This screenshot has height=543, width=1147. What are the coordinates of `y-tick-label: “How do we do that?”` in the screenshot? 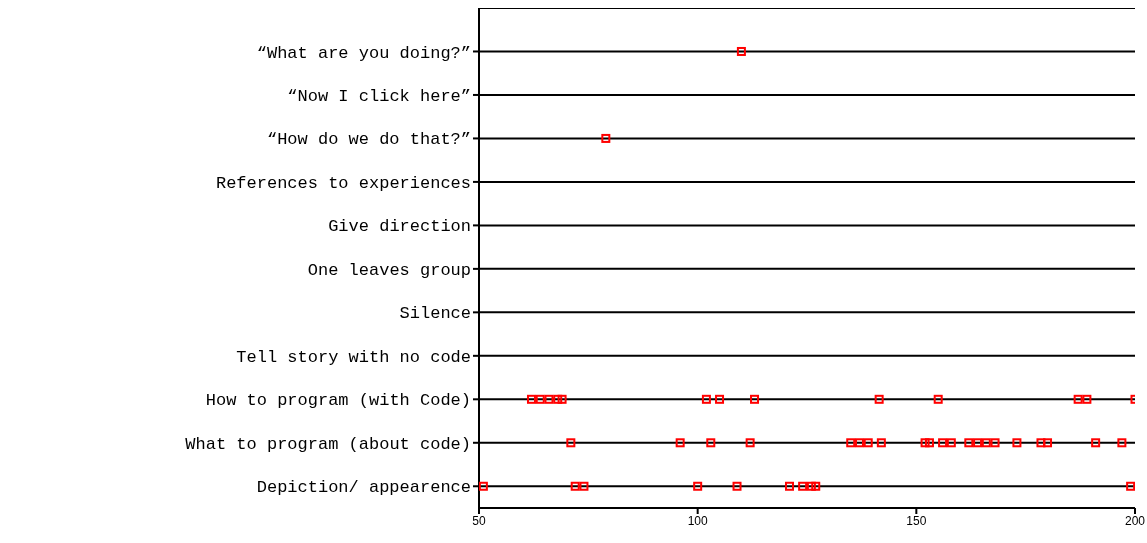 It's located at (368, 140).